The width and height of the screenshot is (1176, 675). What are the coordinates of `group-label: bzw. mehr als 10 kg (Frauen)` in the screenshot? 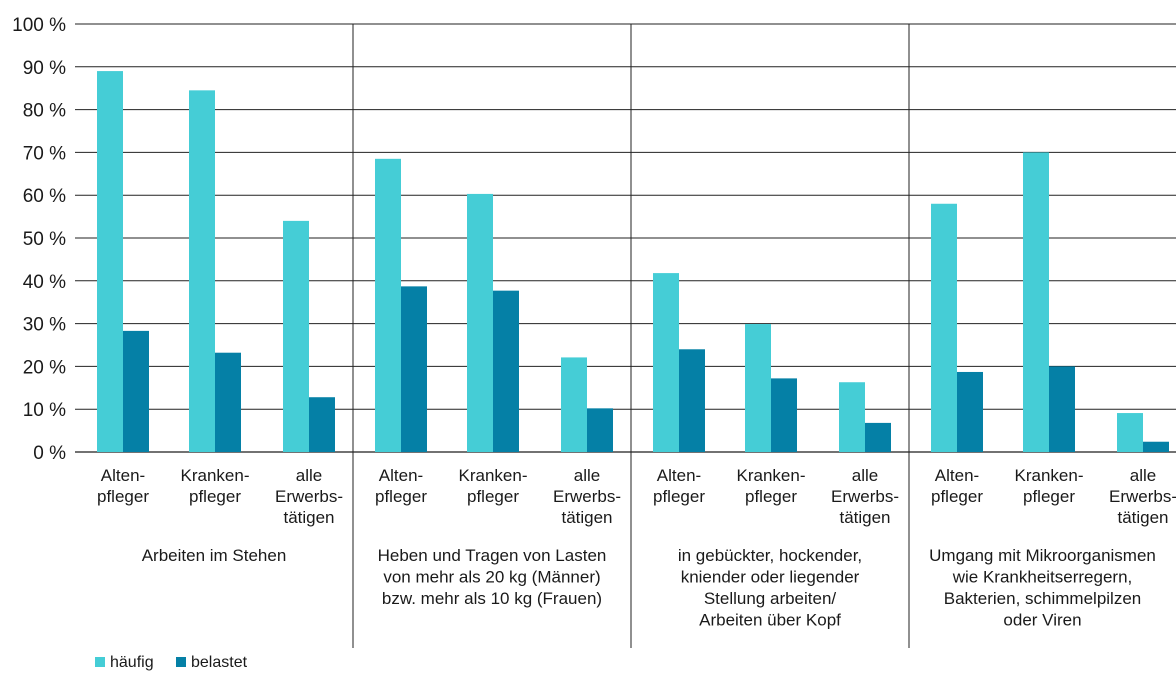 It's located at (492, 598).